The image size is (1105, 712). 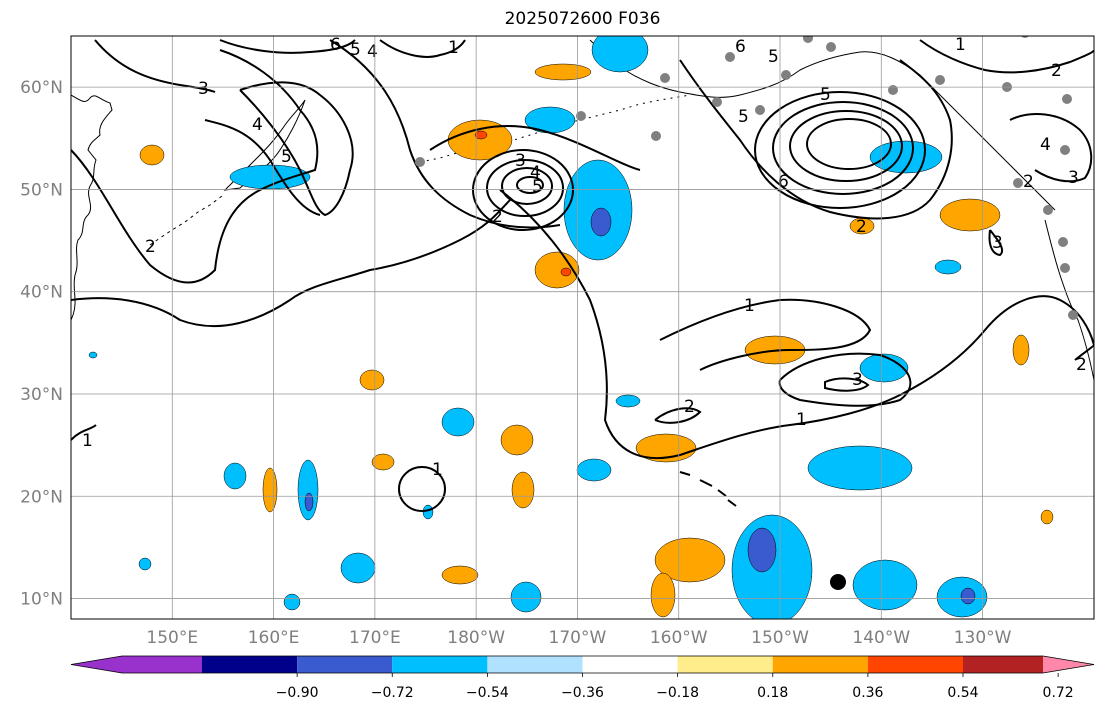 I want to click on latitude-tick-label: 50°N, so click(x=41, y=190).